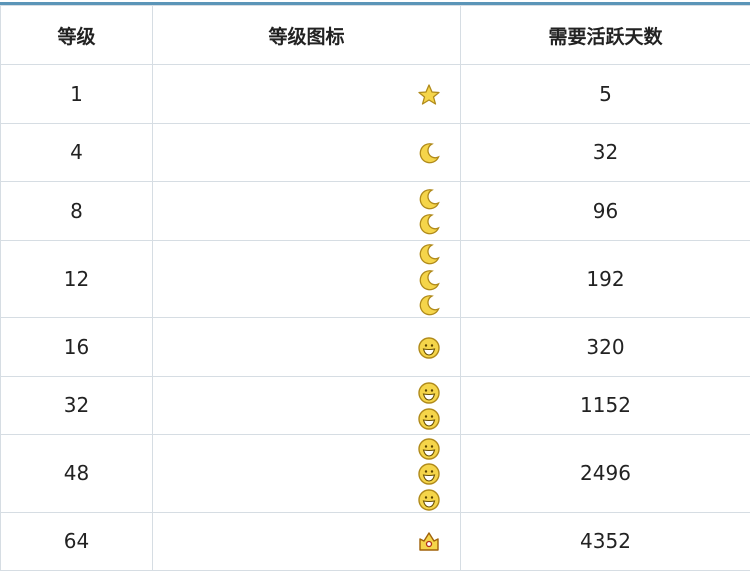  What do you see at coordinates (605, 211) in the screenshot?
I see `days-cell: 96` at bounding box center [605, 211].